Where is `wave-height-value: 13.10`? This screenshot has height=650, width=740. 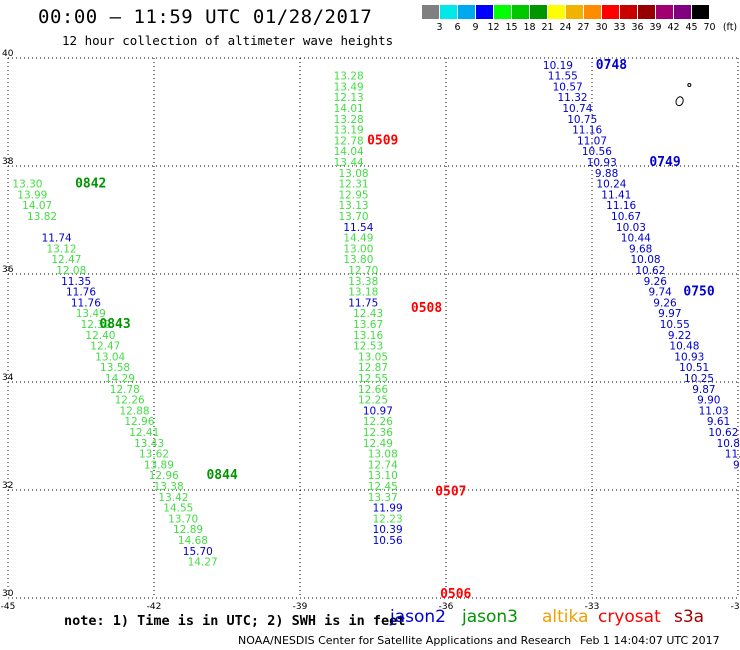 wave-height-value: 13.10 is located at coordinates (383, 476).